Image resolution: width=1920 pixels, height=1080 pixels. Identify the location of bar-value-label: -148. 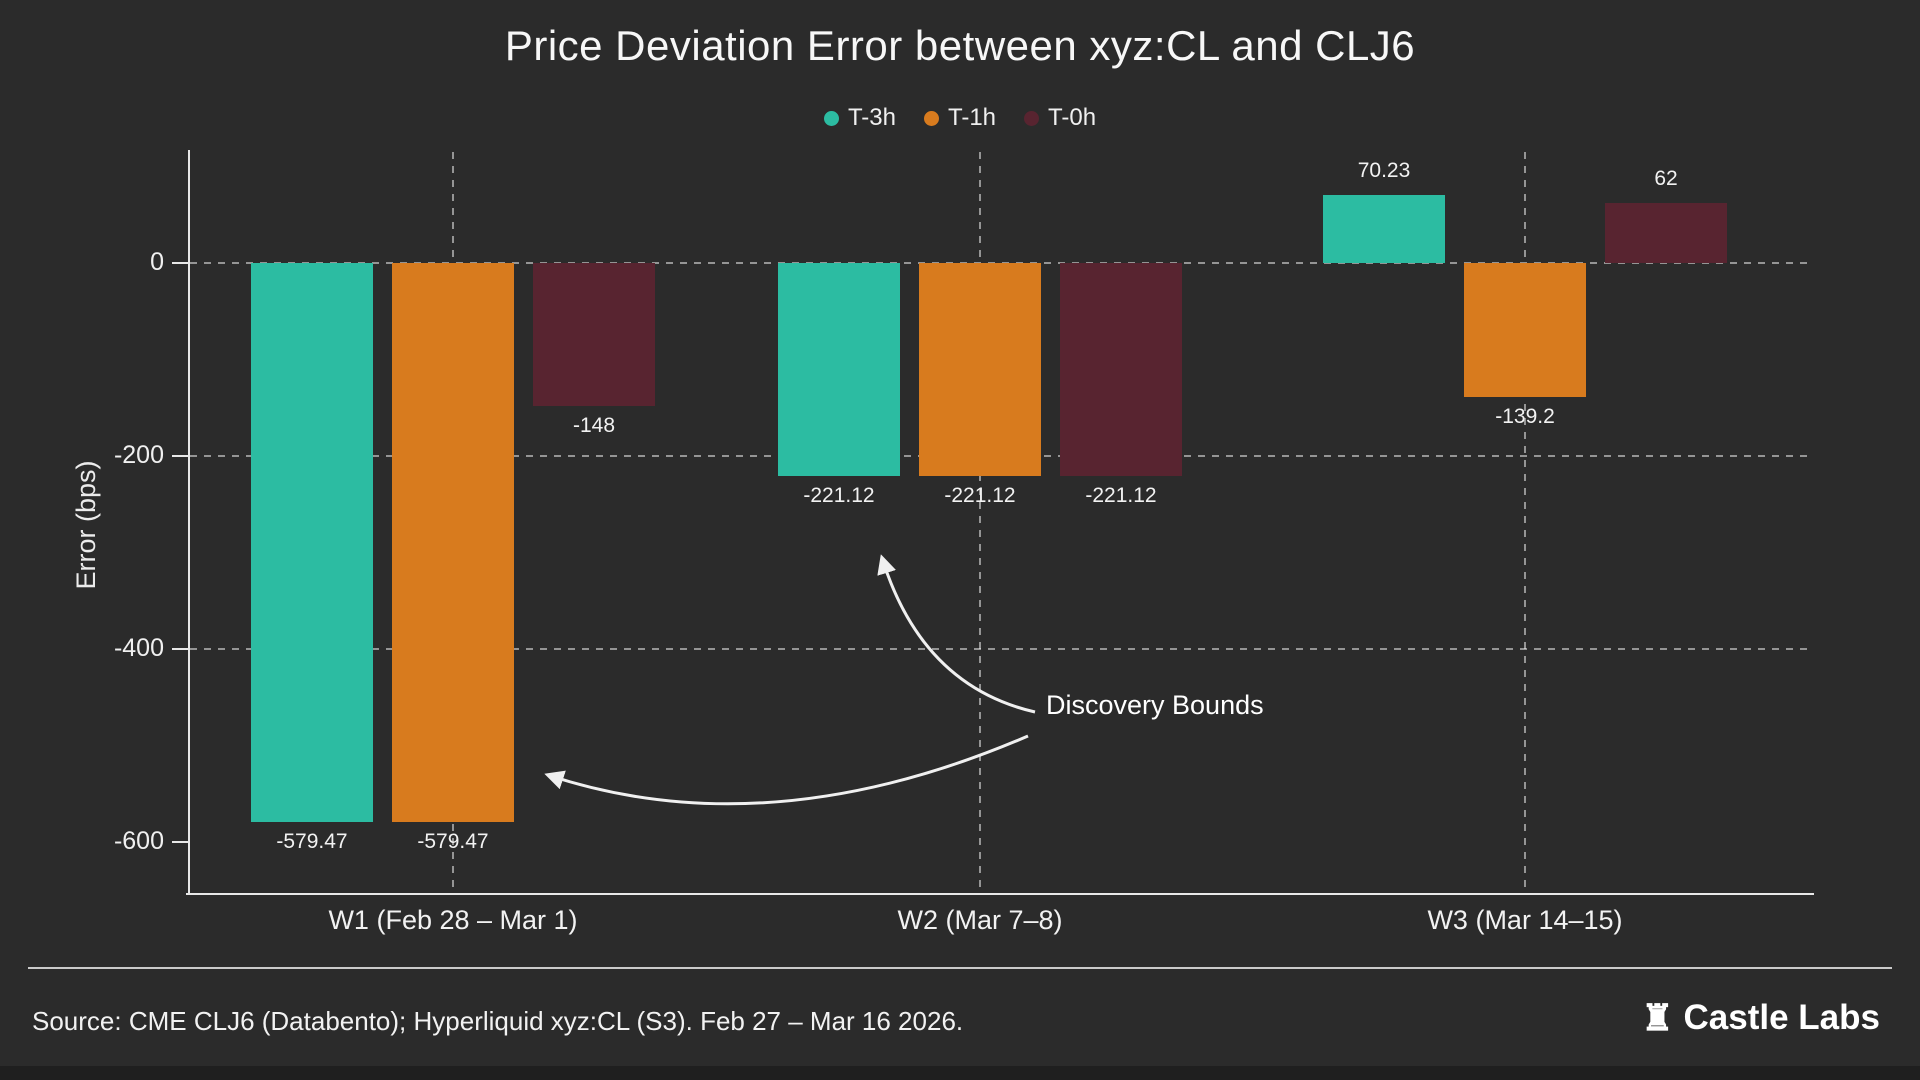
(594, 425).